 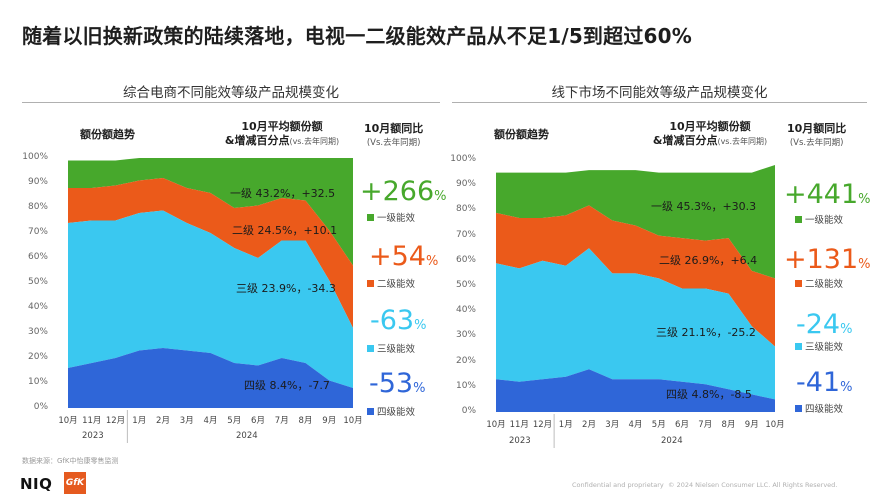 I want to click on right-x-tick: 6月, so click(x=682, y=425).